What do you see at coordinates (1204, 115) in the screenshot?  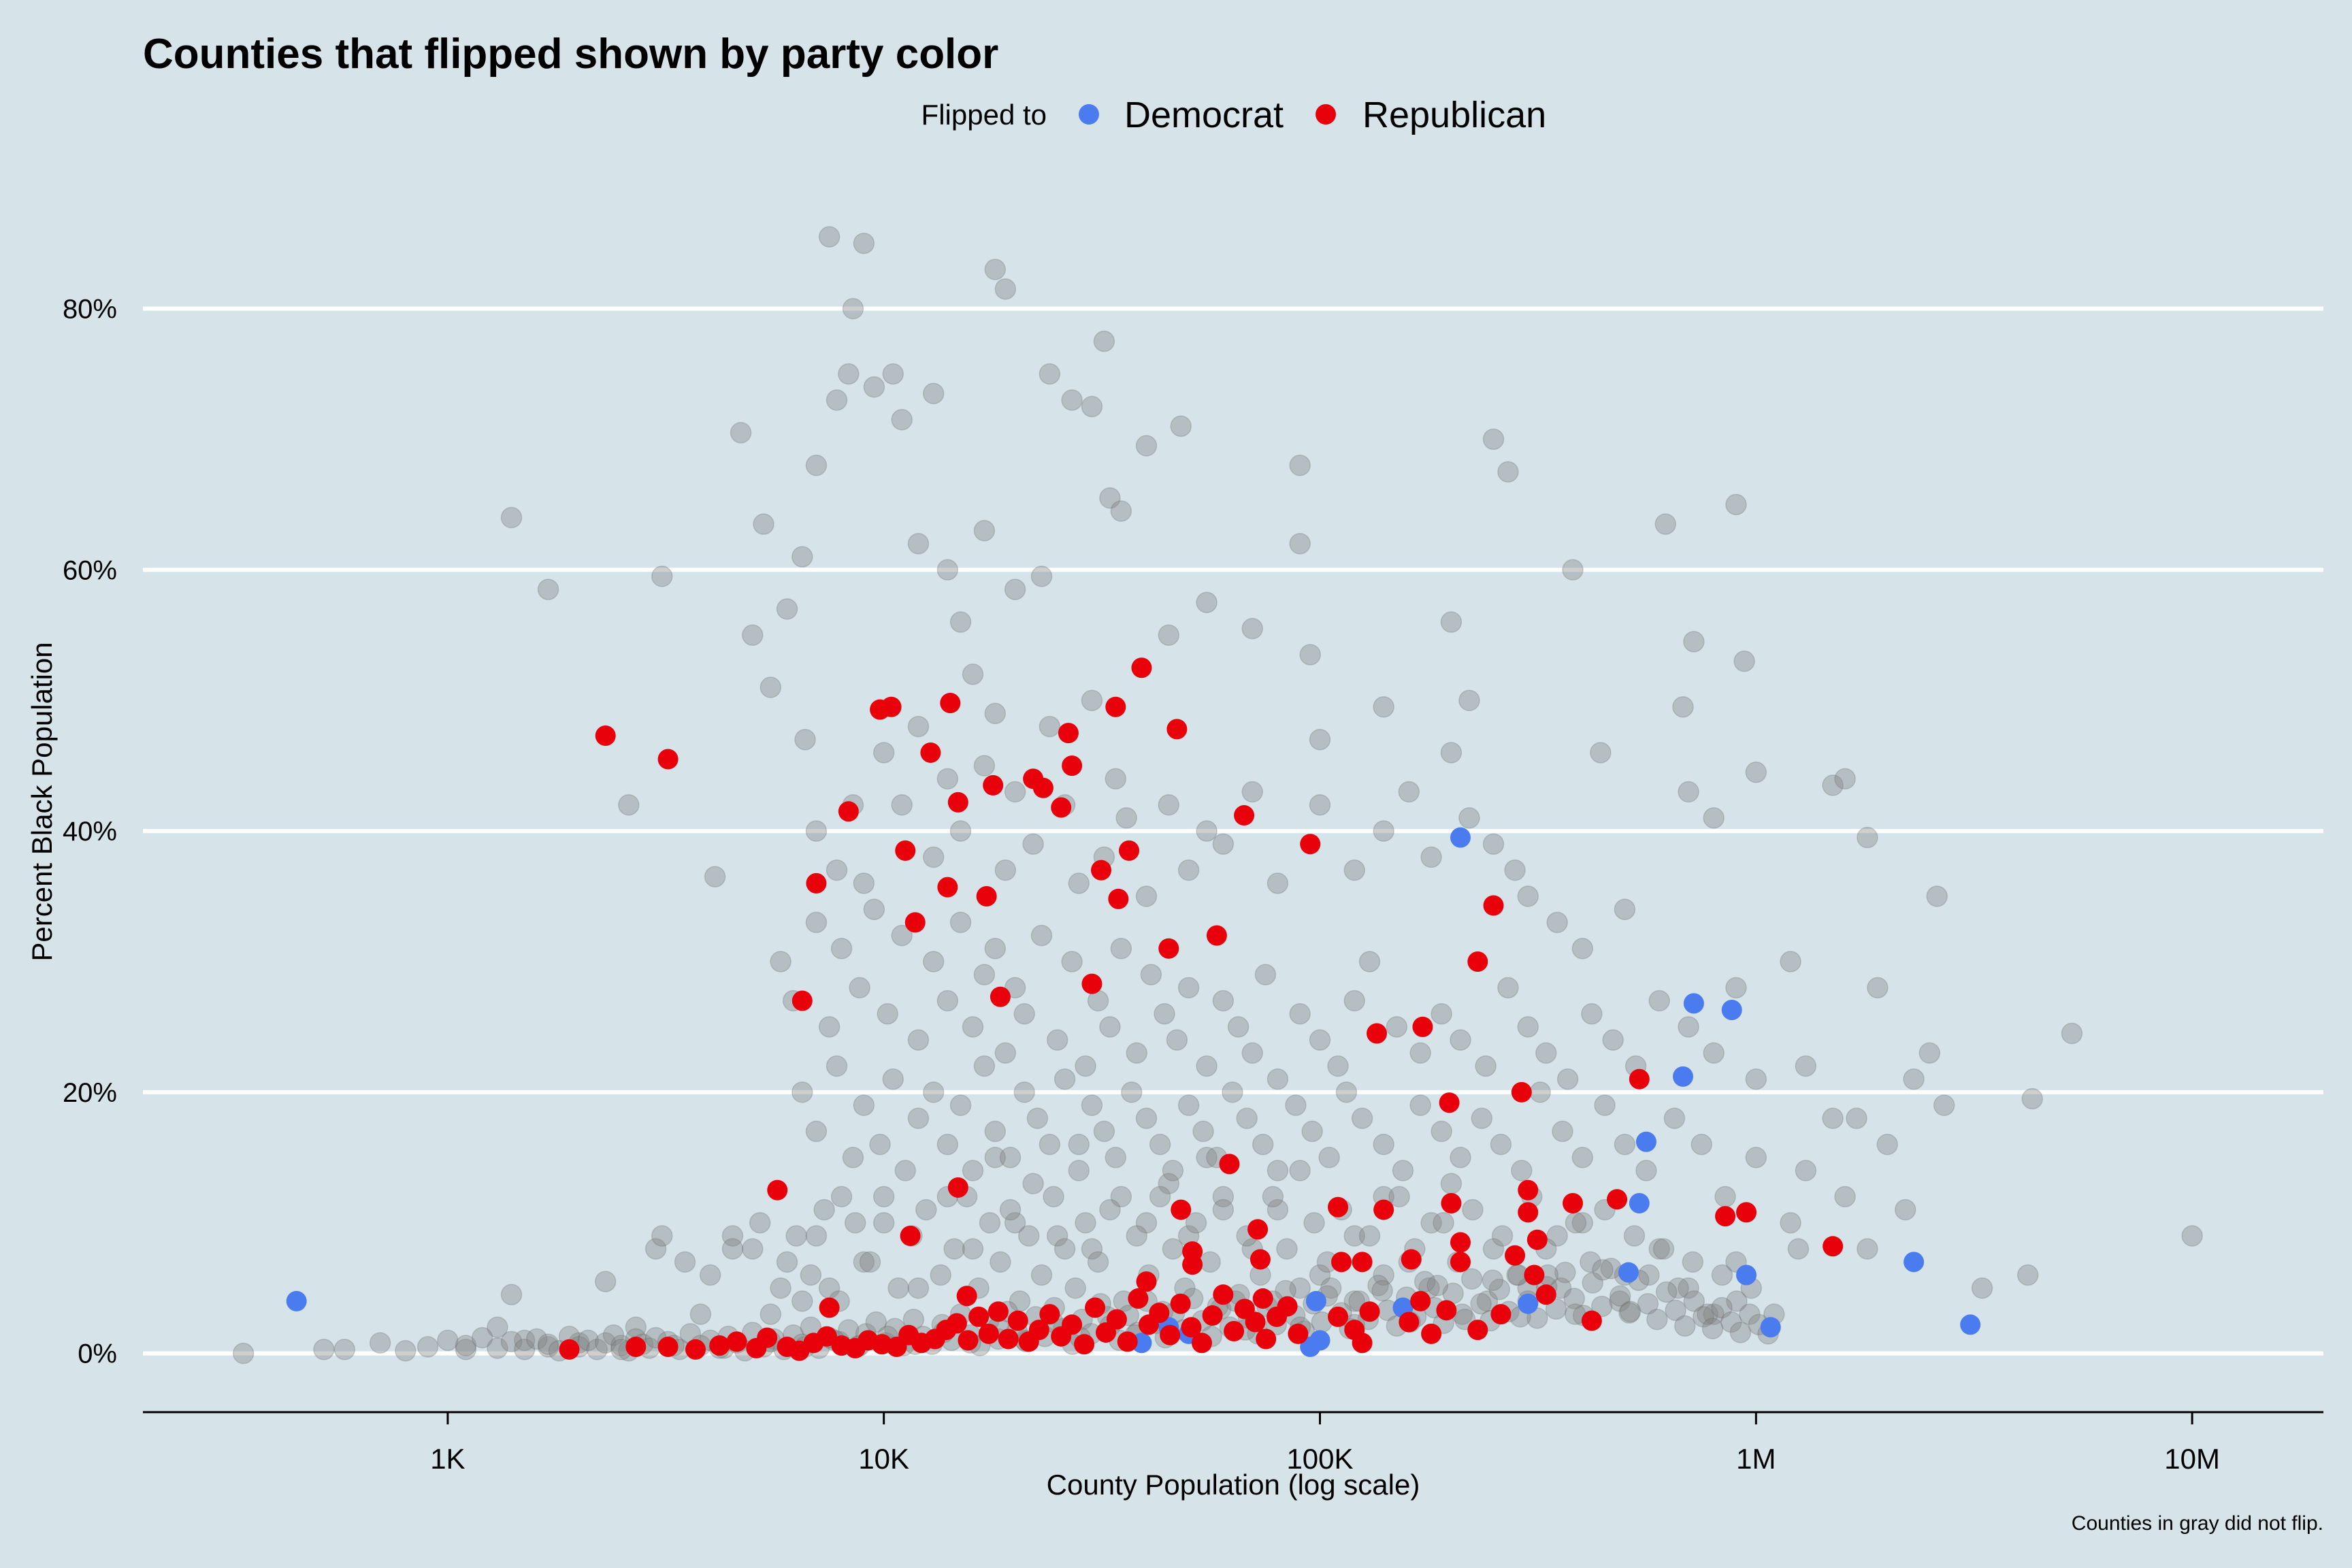 I see `legend-label-democrat: Democrat` at bounding box center [1204, 115].